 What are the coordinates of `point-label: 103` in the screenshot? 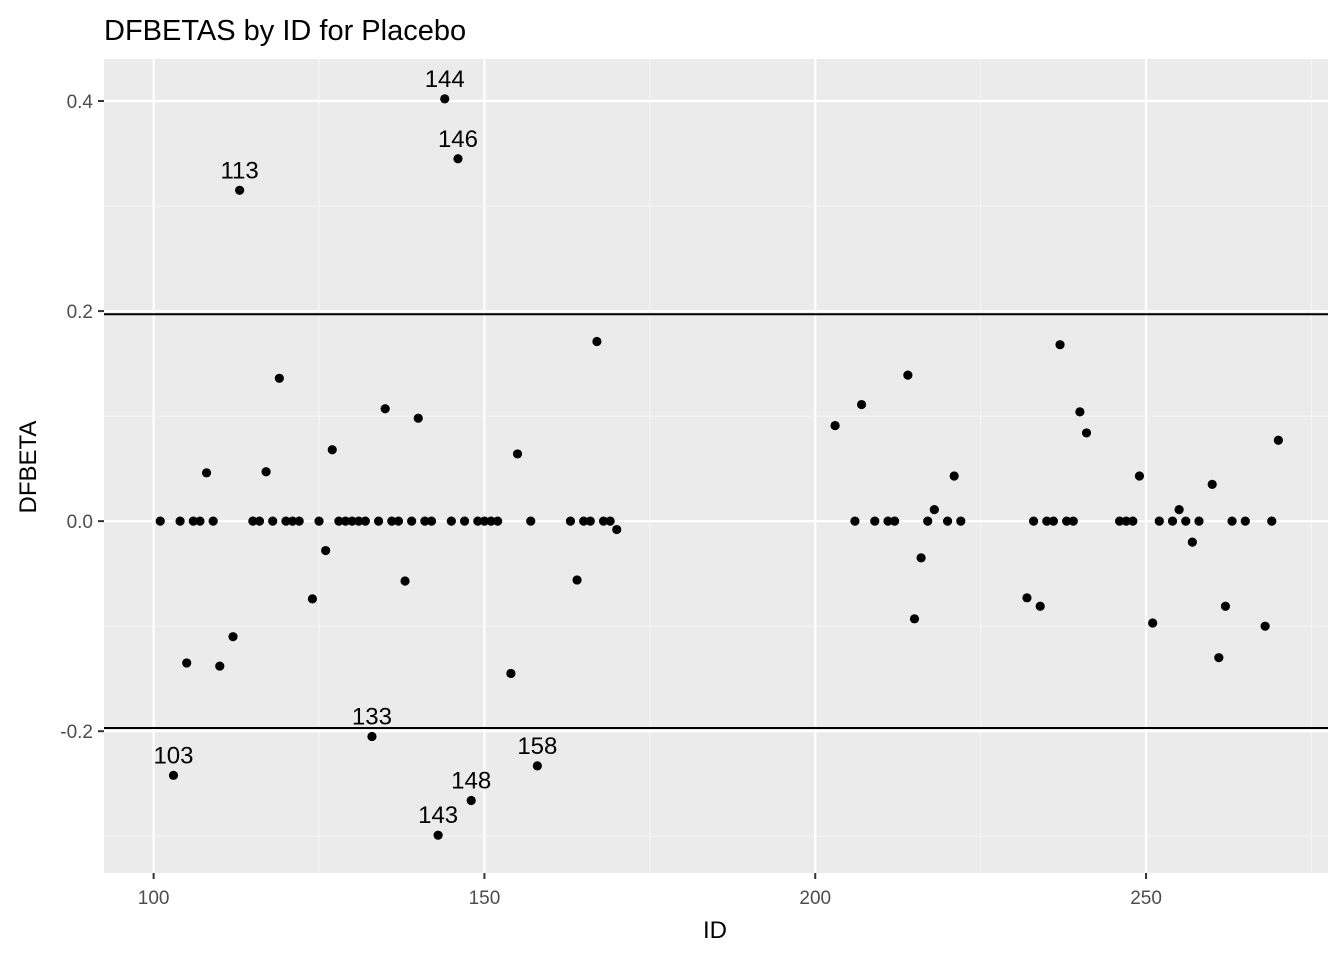 It's located at (173, 755).